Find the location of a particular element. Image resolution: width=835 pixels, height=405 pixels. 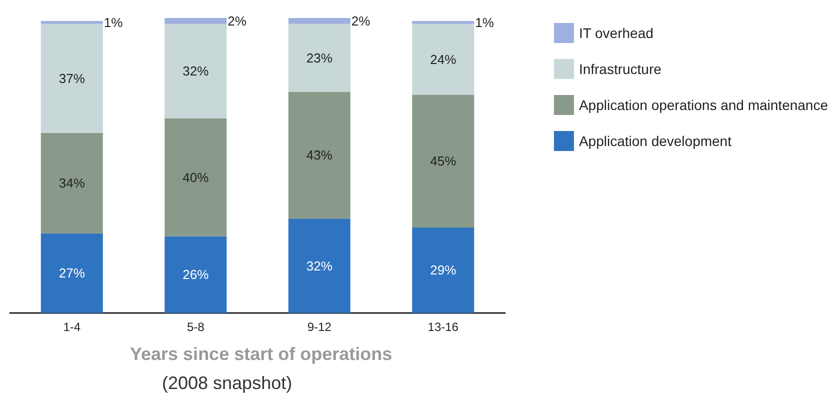

data-label: 27% is located at coordinates (72, 273).